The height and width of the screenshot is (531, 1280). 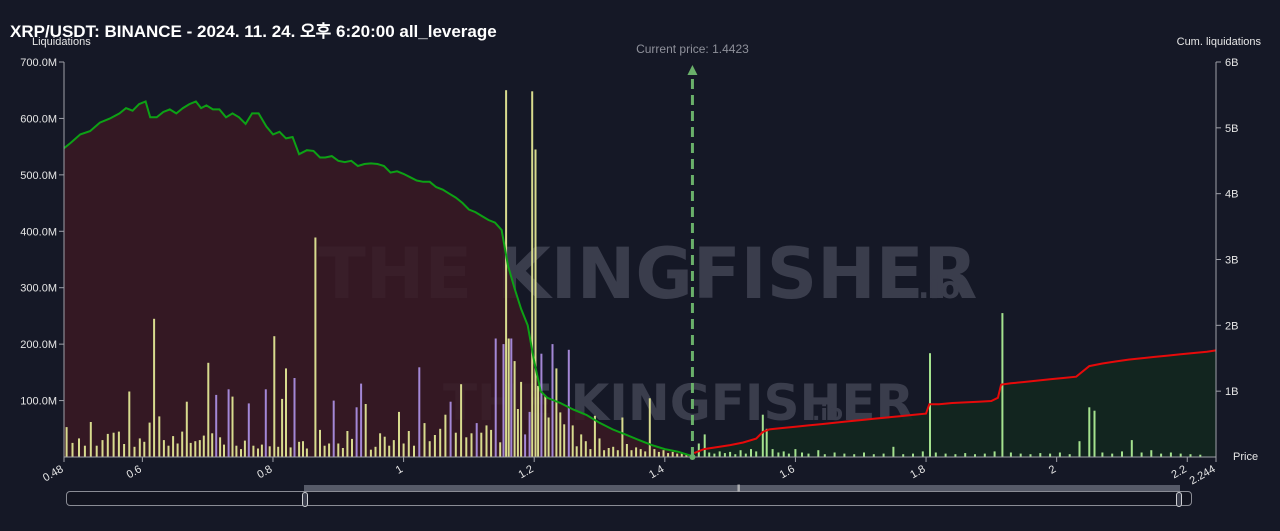 What do you see at coordinates (38, 176) in the screenshot?
I see `y-left-tick-label: 500.0M` at bounding box center [38, 176].